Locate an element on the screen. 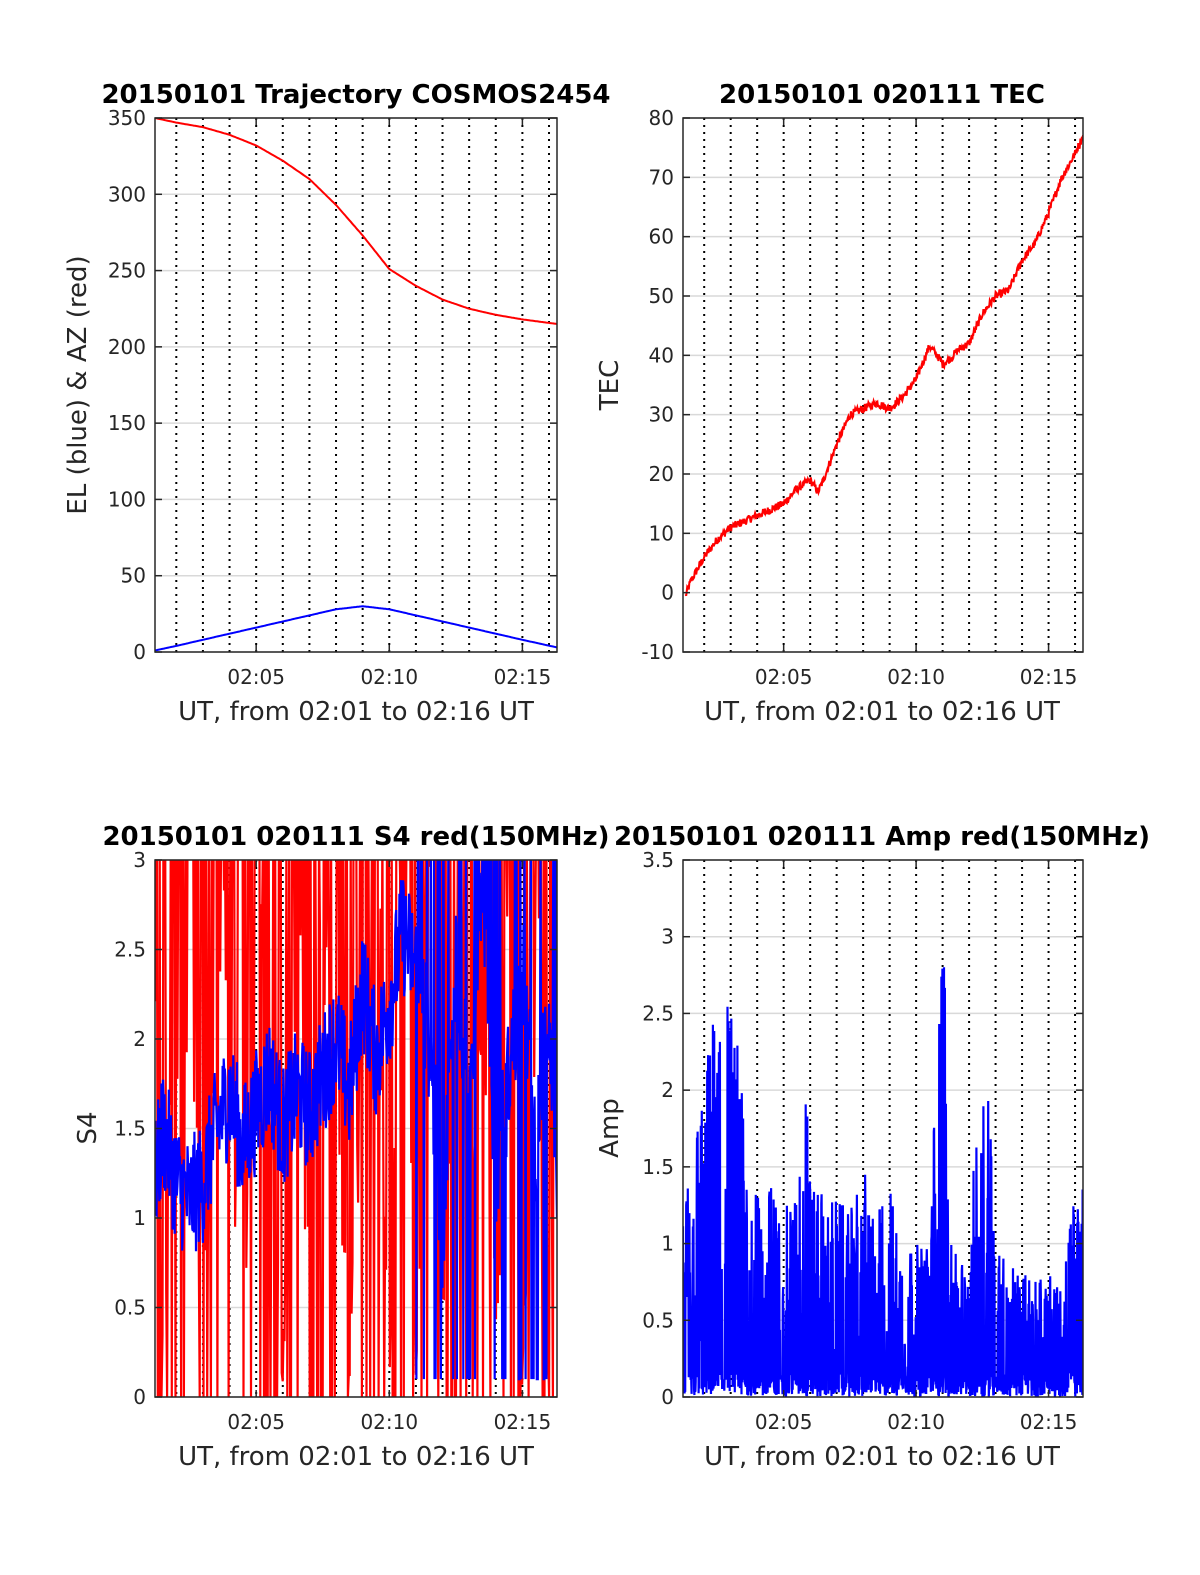  trajectory-ytick-label: 0 is located at coordinates (139, 652).